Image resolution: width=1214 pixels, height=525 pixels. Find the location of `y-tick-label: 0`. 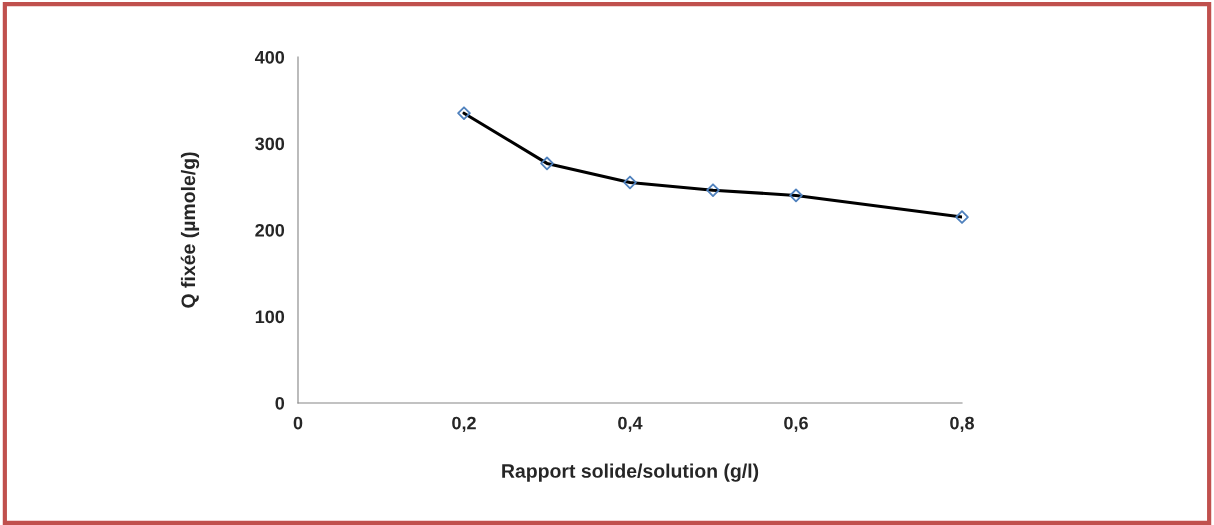

y-tick-label: 0 is located at coordinates (280, 403).